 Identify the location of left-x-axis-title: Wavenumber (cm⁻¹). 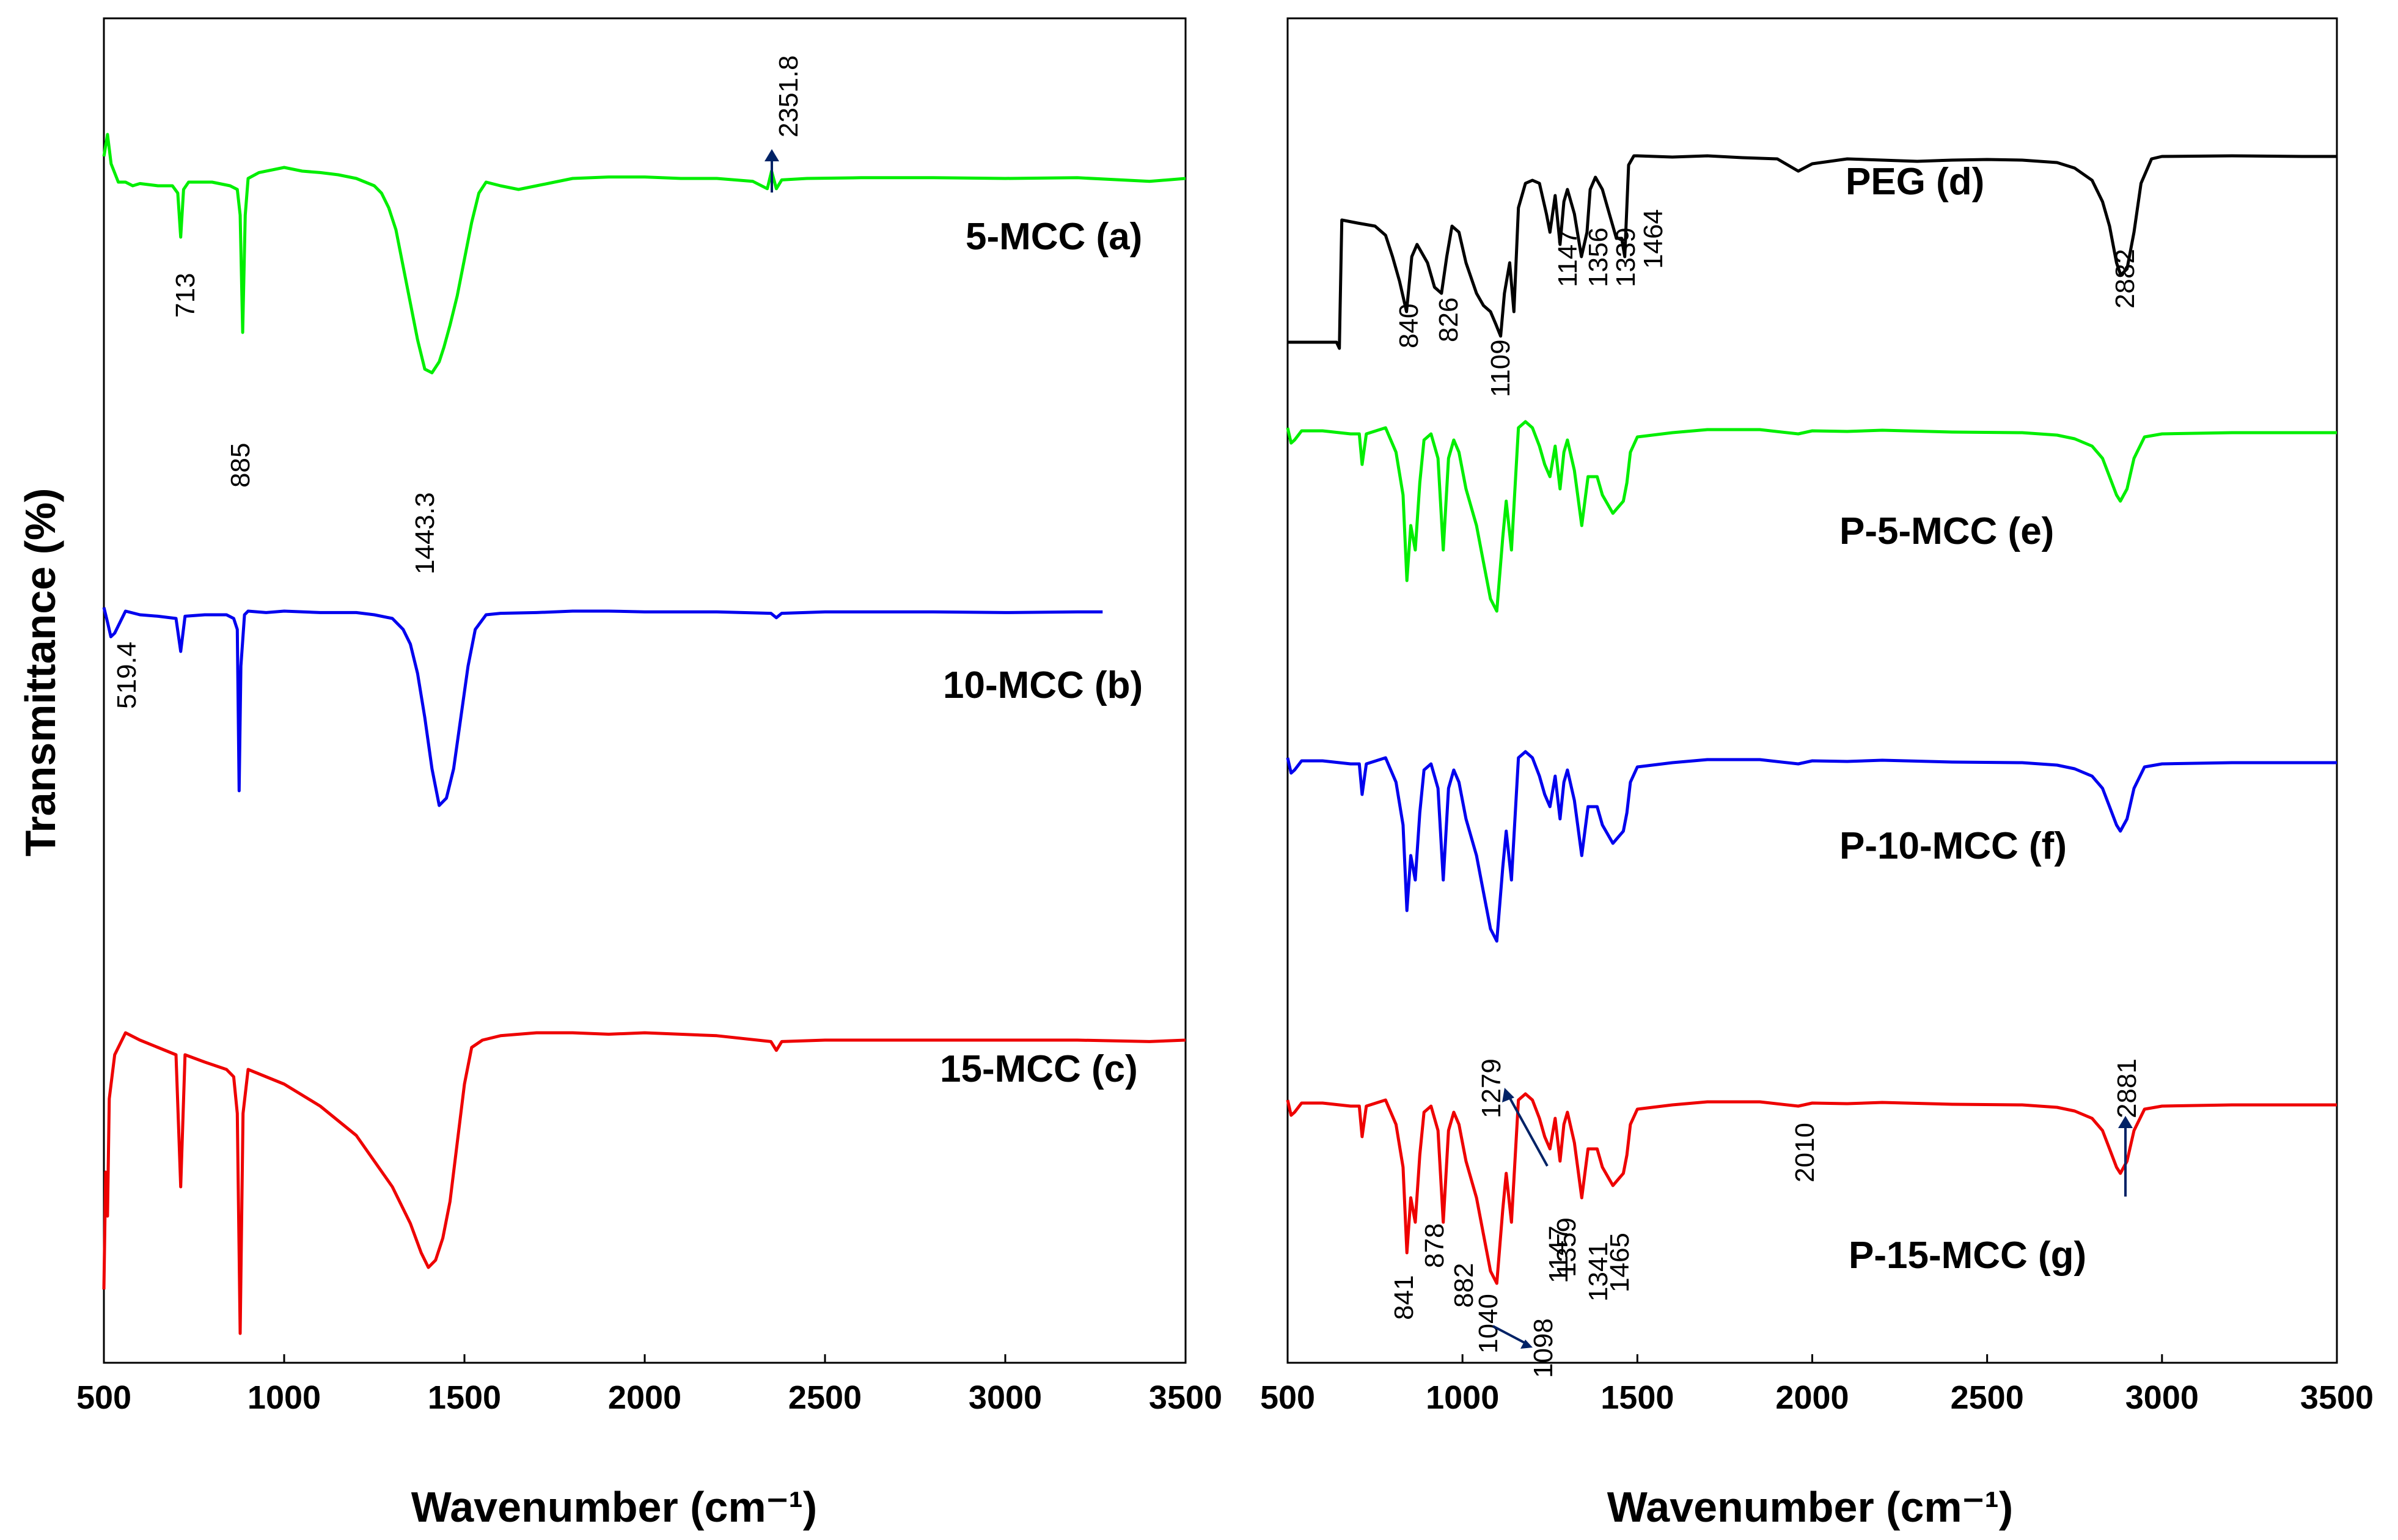
(614, 1507).